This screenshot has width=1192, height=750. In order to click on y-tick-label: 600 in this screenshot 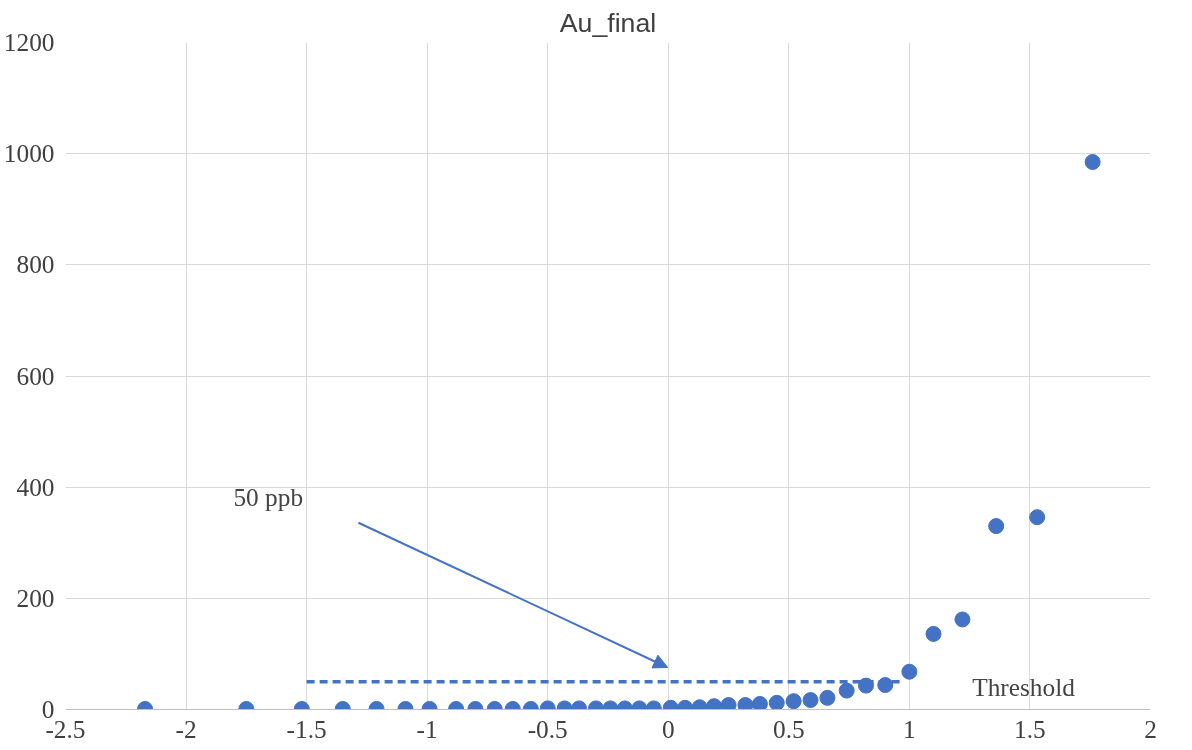, I will do `click(35, 375)`.